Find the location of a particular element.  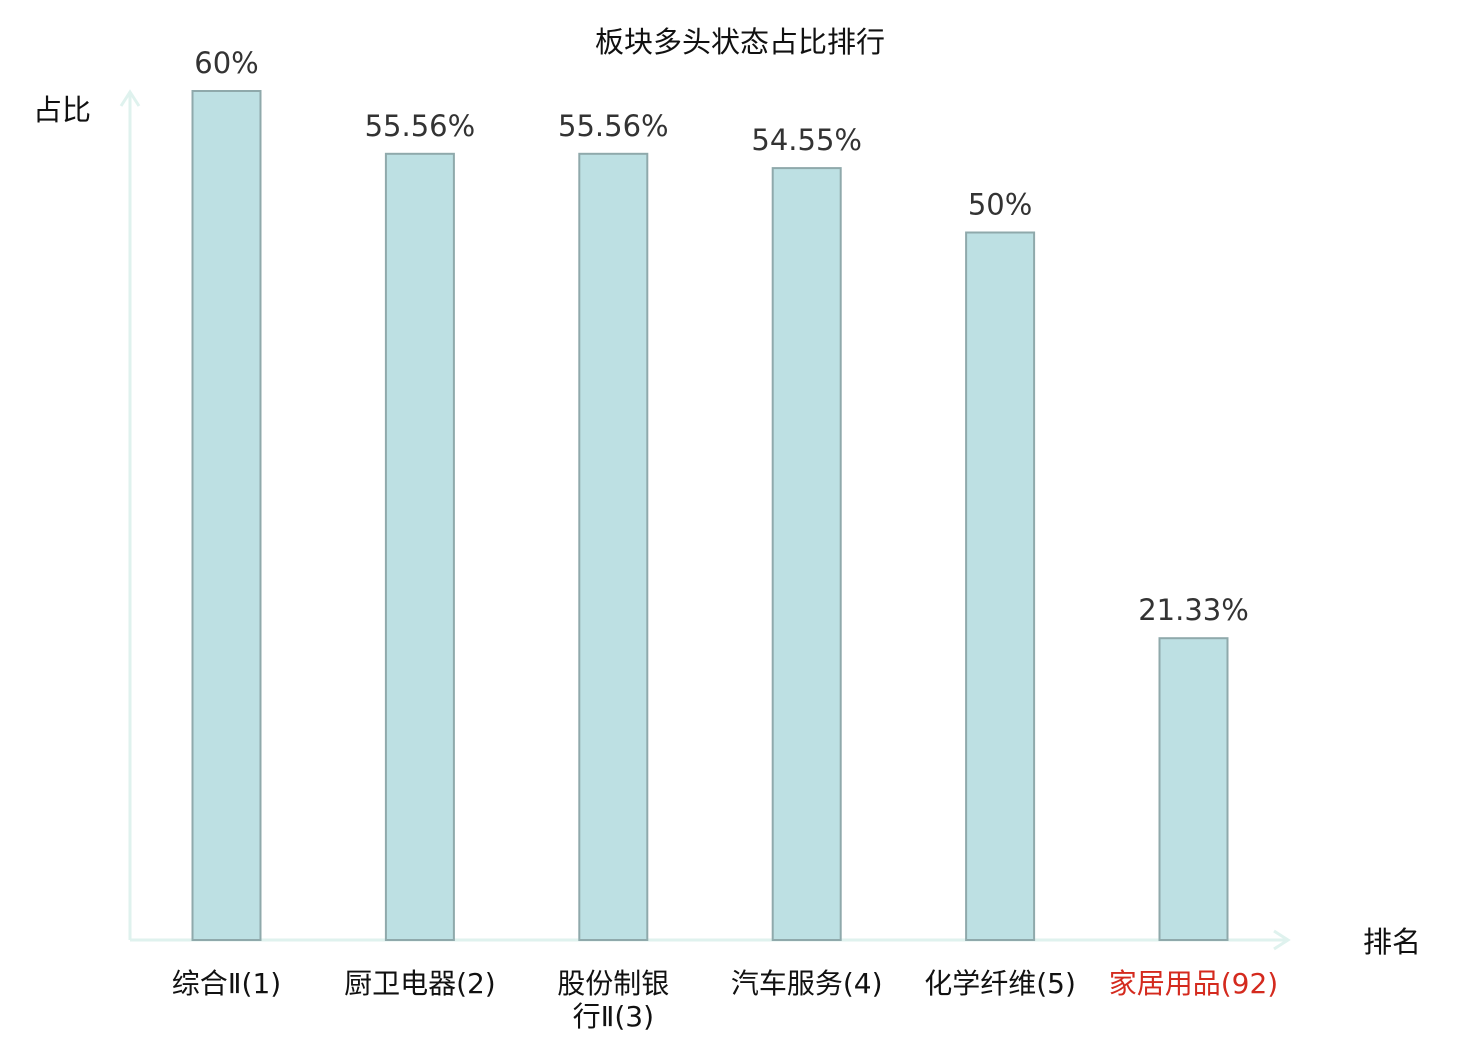

tick-label: 厨卫电器(2) is located at coordinates (420, 983).